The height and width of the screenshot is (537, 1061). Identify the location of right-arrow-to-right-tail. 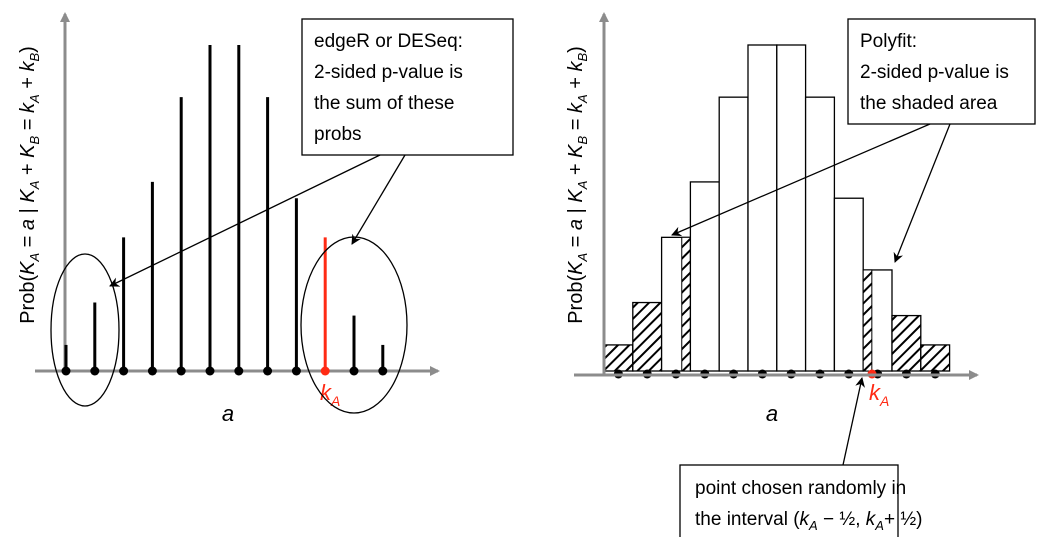
(922, 193).